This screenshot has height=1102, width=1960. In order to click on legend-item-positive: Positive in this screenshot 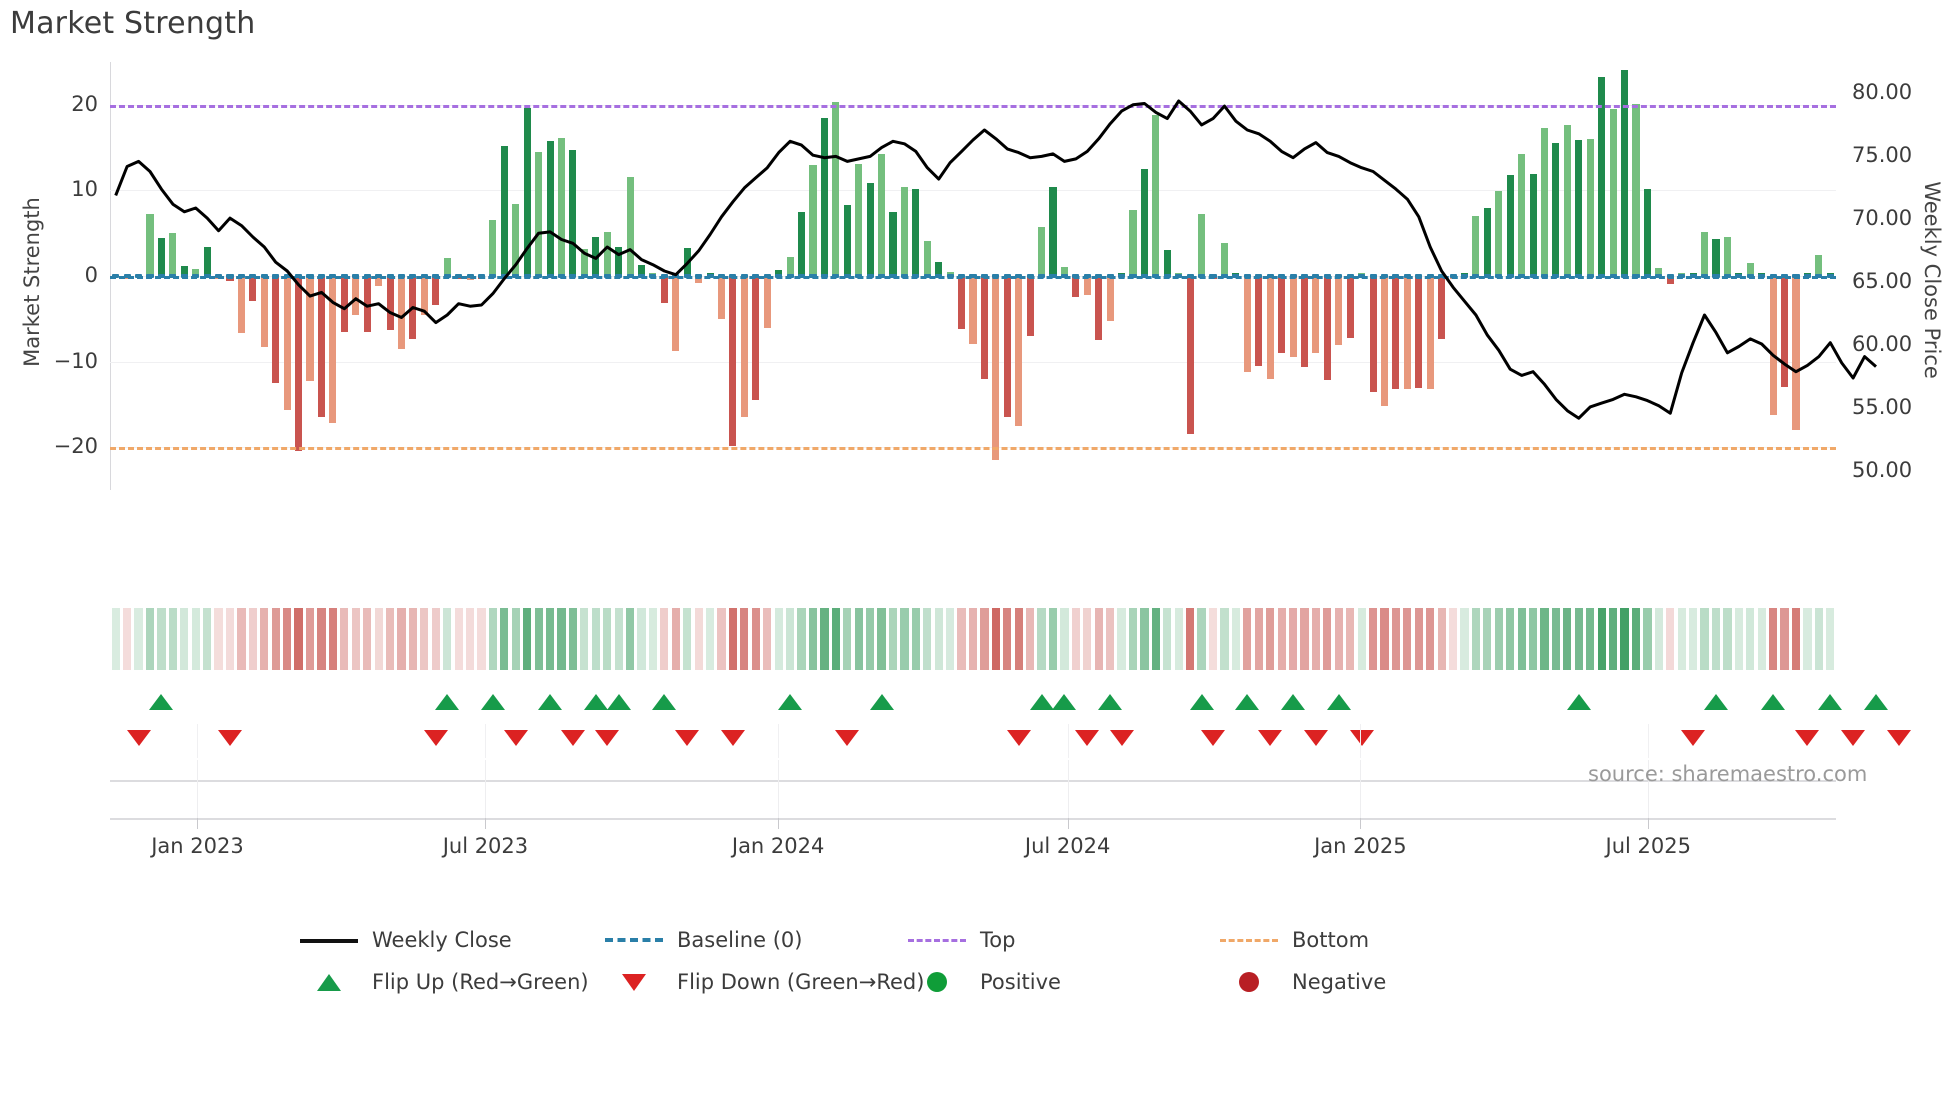, I will do `click(984, 982)`.